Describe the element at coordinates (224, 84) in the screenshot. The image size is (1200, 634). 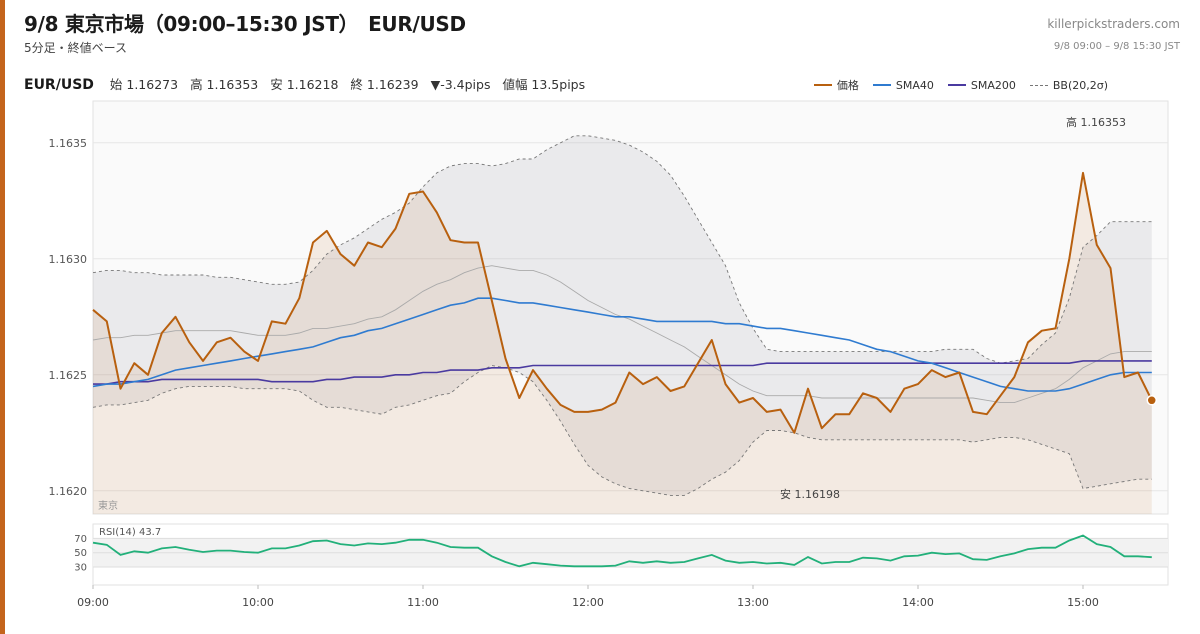
I see `high-value: 高 1.16353` at that location.